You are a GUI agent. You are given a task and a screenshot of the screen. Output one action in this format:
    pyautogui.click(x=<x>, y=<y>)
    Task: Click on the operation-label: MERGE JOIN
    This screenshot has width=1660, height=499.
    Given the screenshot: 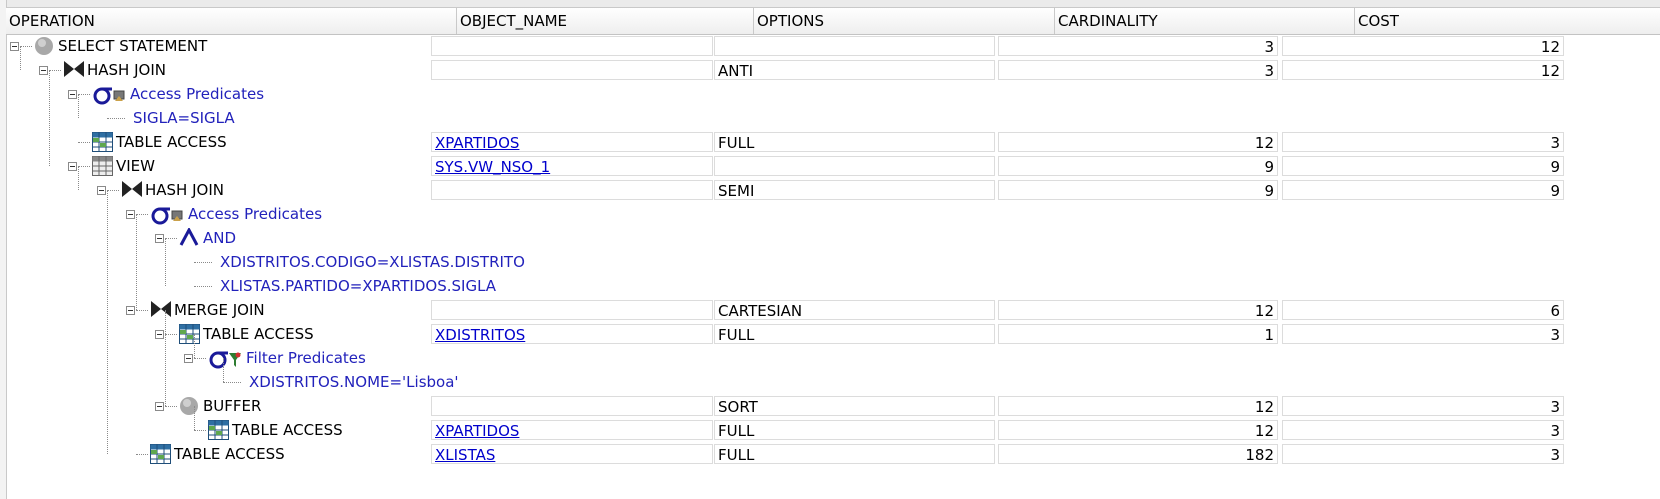 What is the action you would take?
    pyautogui.click(x=219, y=310)
    